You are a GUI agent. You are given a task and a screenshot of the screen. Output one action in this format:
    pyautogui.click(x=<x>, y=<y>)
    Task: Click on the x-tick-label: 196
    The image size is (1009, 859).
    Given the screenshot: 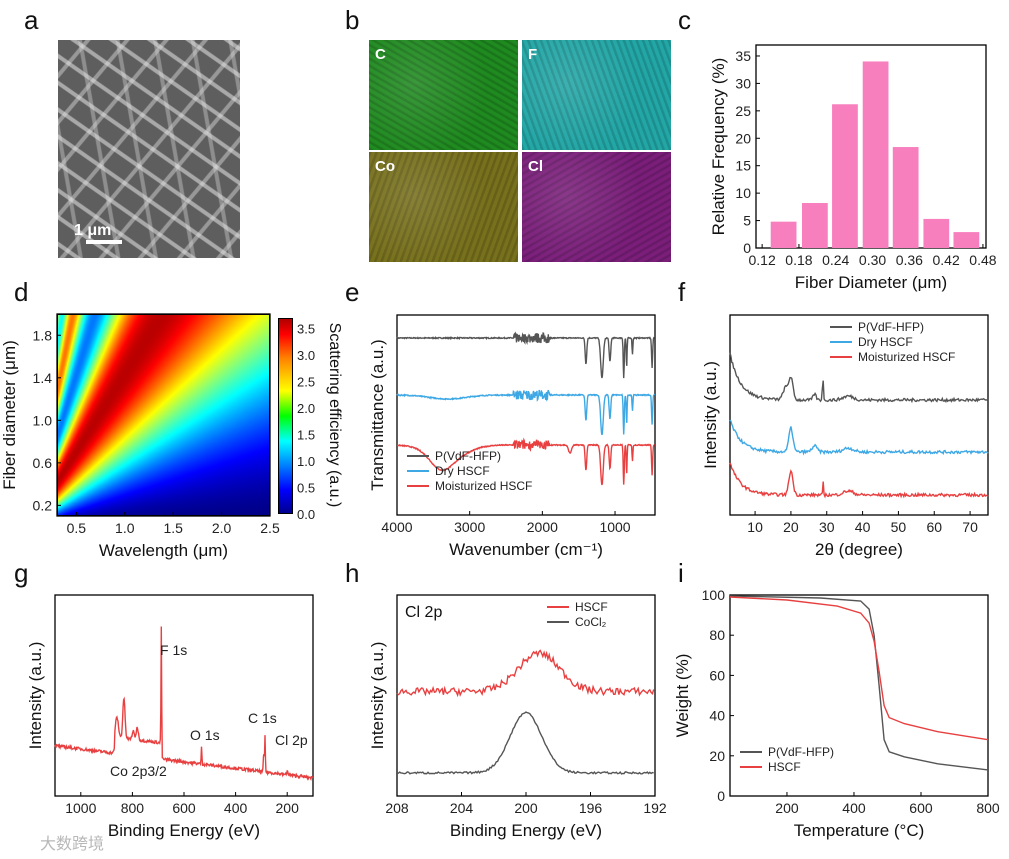 What is the action you would take?
    pyautogui.click(x=591, y=808)
    